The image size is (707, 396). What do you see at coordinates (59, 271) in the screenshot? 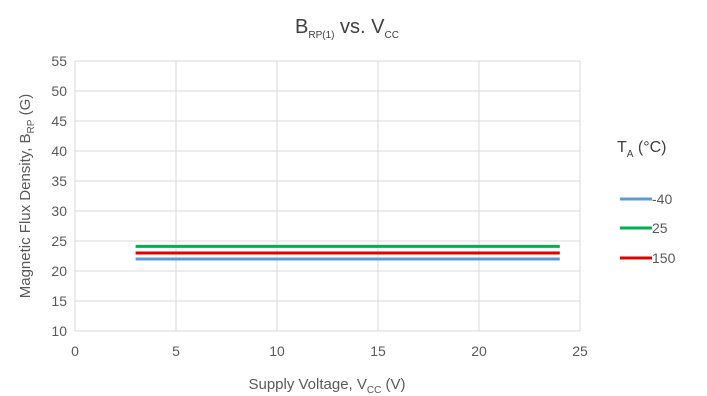
I see `y-tick-label: 20` at bounding box center [59, 271].